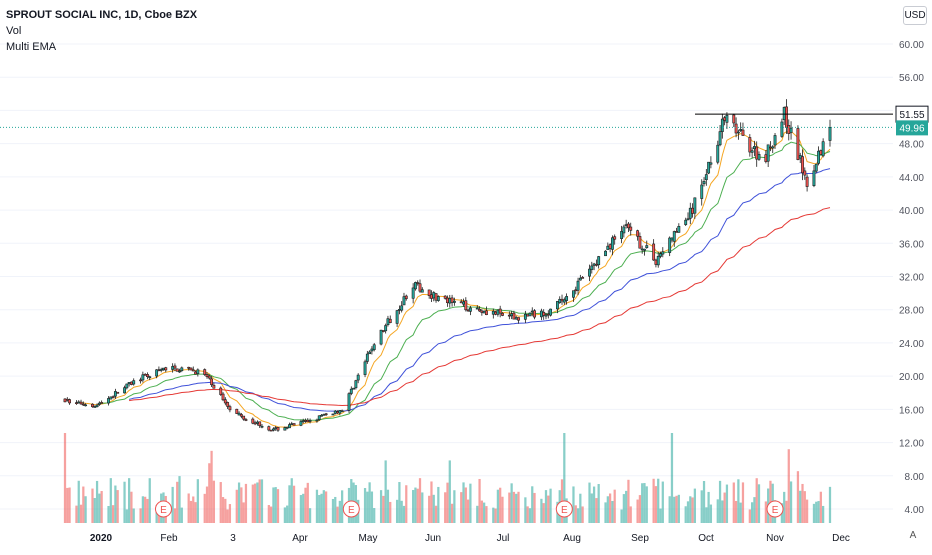  I want to click on y-tick-label: 28.00, so click(911, 311).